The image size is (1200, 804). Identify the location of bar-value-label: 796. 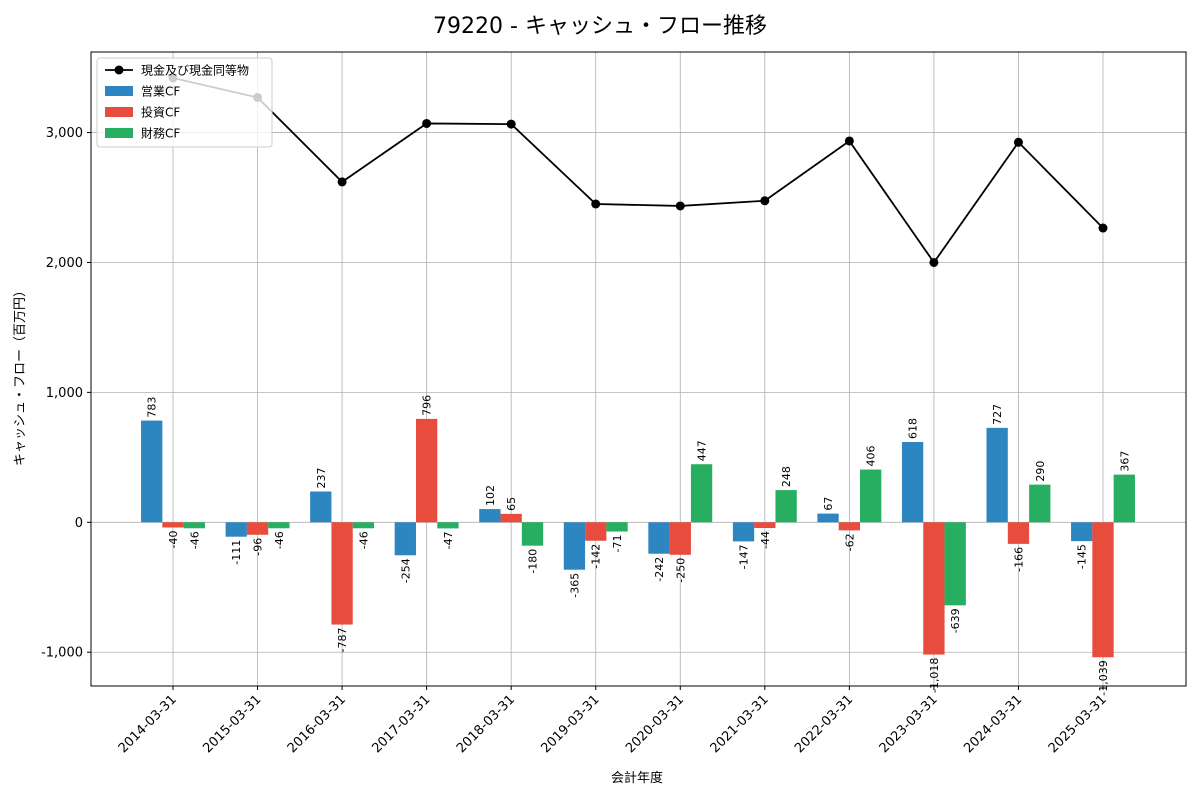
(427, 405).